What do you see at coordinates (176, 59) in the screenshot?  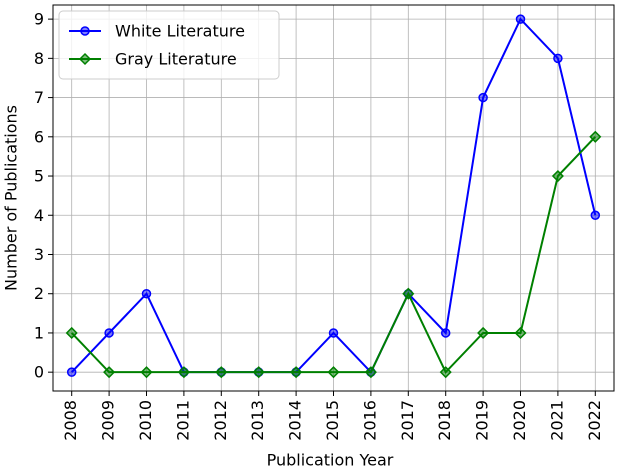 I see `legend-label: Gray Literature` at bounding box center [176, 59].